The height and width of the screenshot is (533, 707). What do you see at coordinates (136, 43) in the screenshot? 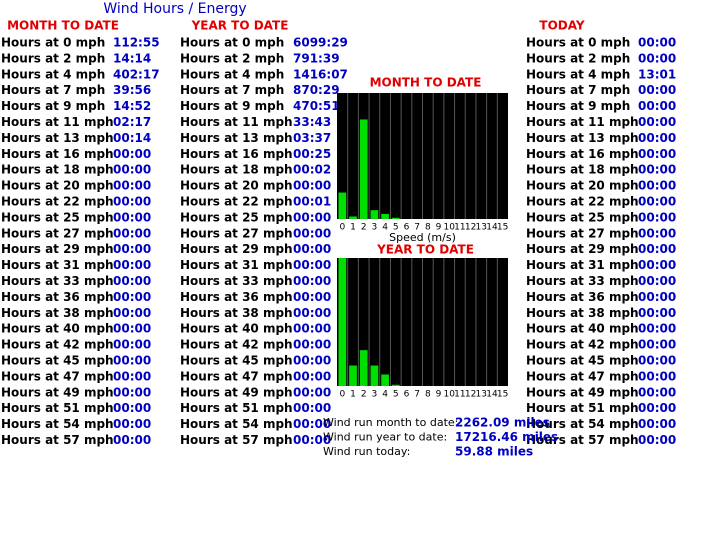
I see `row-value: 112:55` at bounding box center [136, 43].